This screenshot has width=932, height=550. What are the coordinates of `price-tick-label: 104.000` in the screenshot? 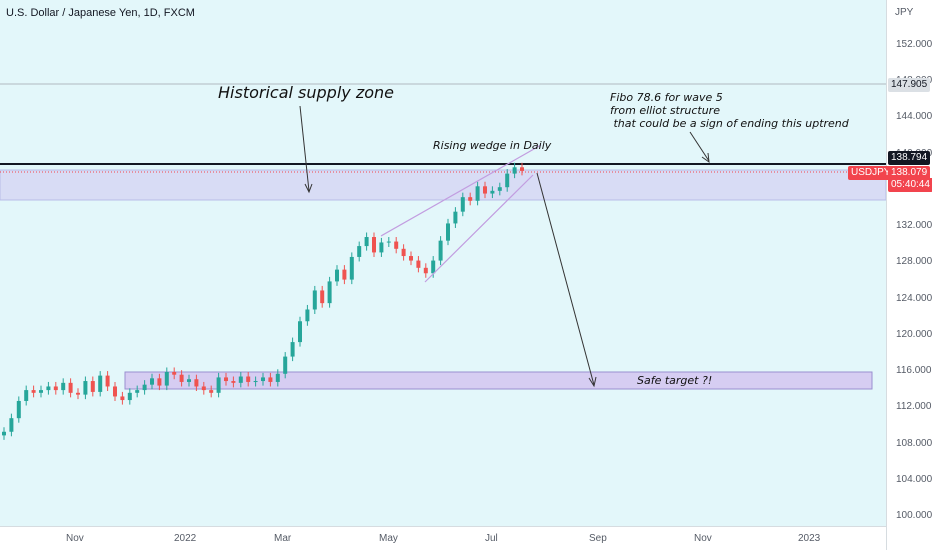 It's located at (914, 479).